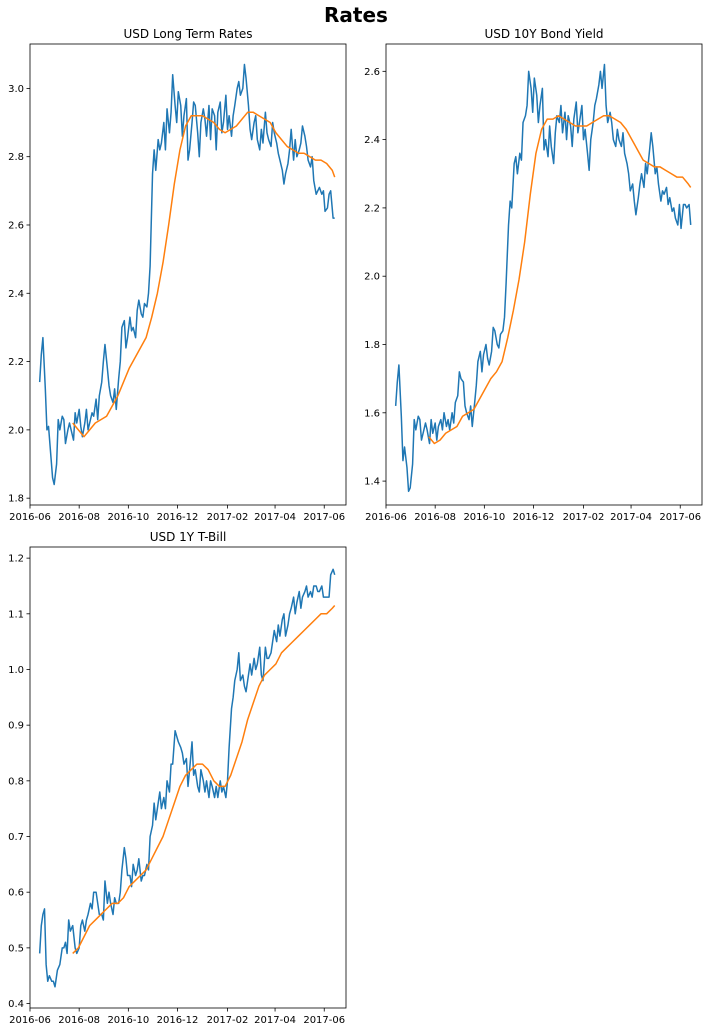 This screenshot has width=712, height=1029. I want to click on chart-title: USD 1Y T-Bill, so click(188, 537).